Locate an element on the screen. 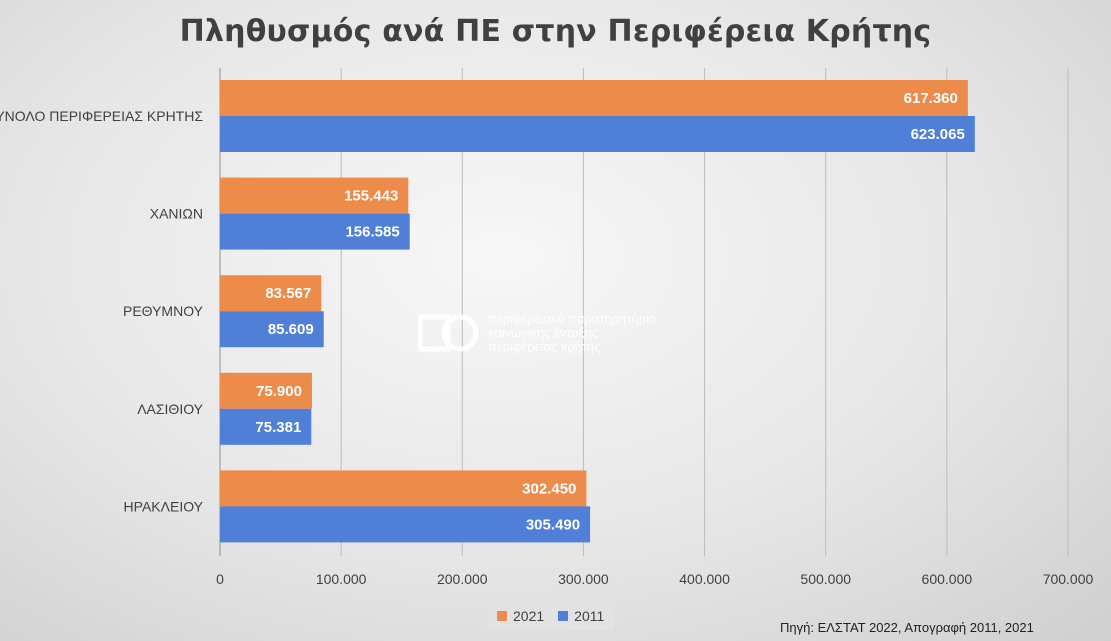 This screenshot has width=1111, height=641. legend-swatch-2021 is located at coordinates (502, 616).